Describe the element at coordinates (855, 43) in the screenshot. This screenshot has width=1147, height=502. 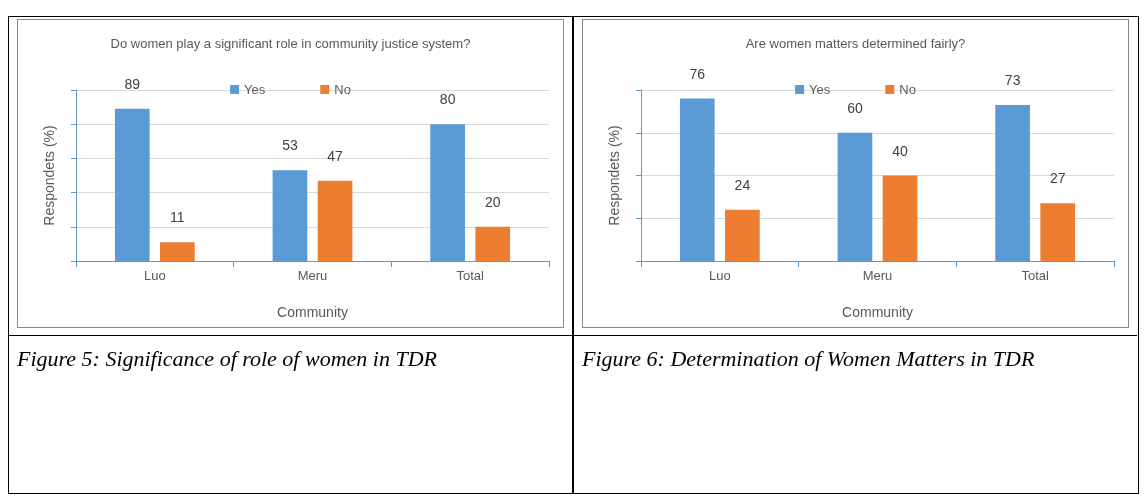
I see `chart-title: Are women matters determined fairly?` at that location.